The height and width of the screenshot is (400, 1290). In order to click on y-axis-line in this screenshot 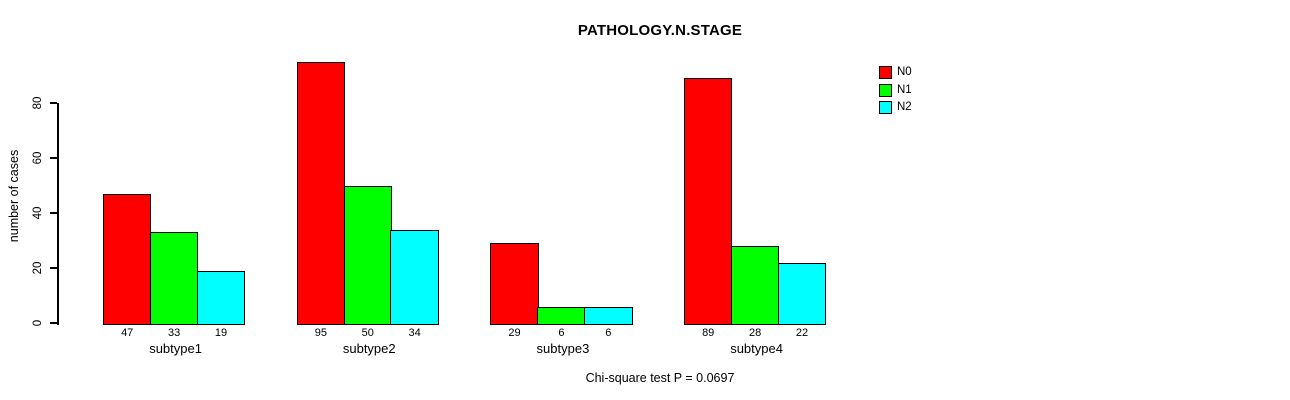, I will do `click(58, 214)`.